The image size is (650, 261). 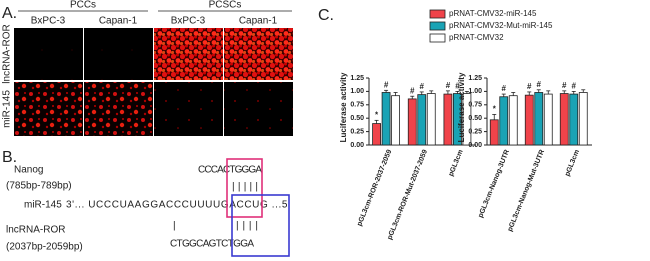 I want to click on legend-label: pRNAT-CMV32, so click(x=476, y=37).